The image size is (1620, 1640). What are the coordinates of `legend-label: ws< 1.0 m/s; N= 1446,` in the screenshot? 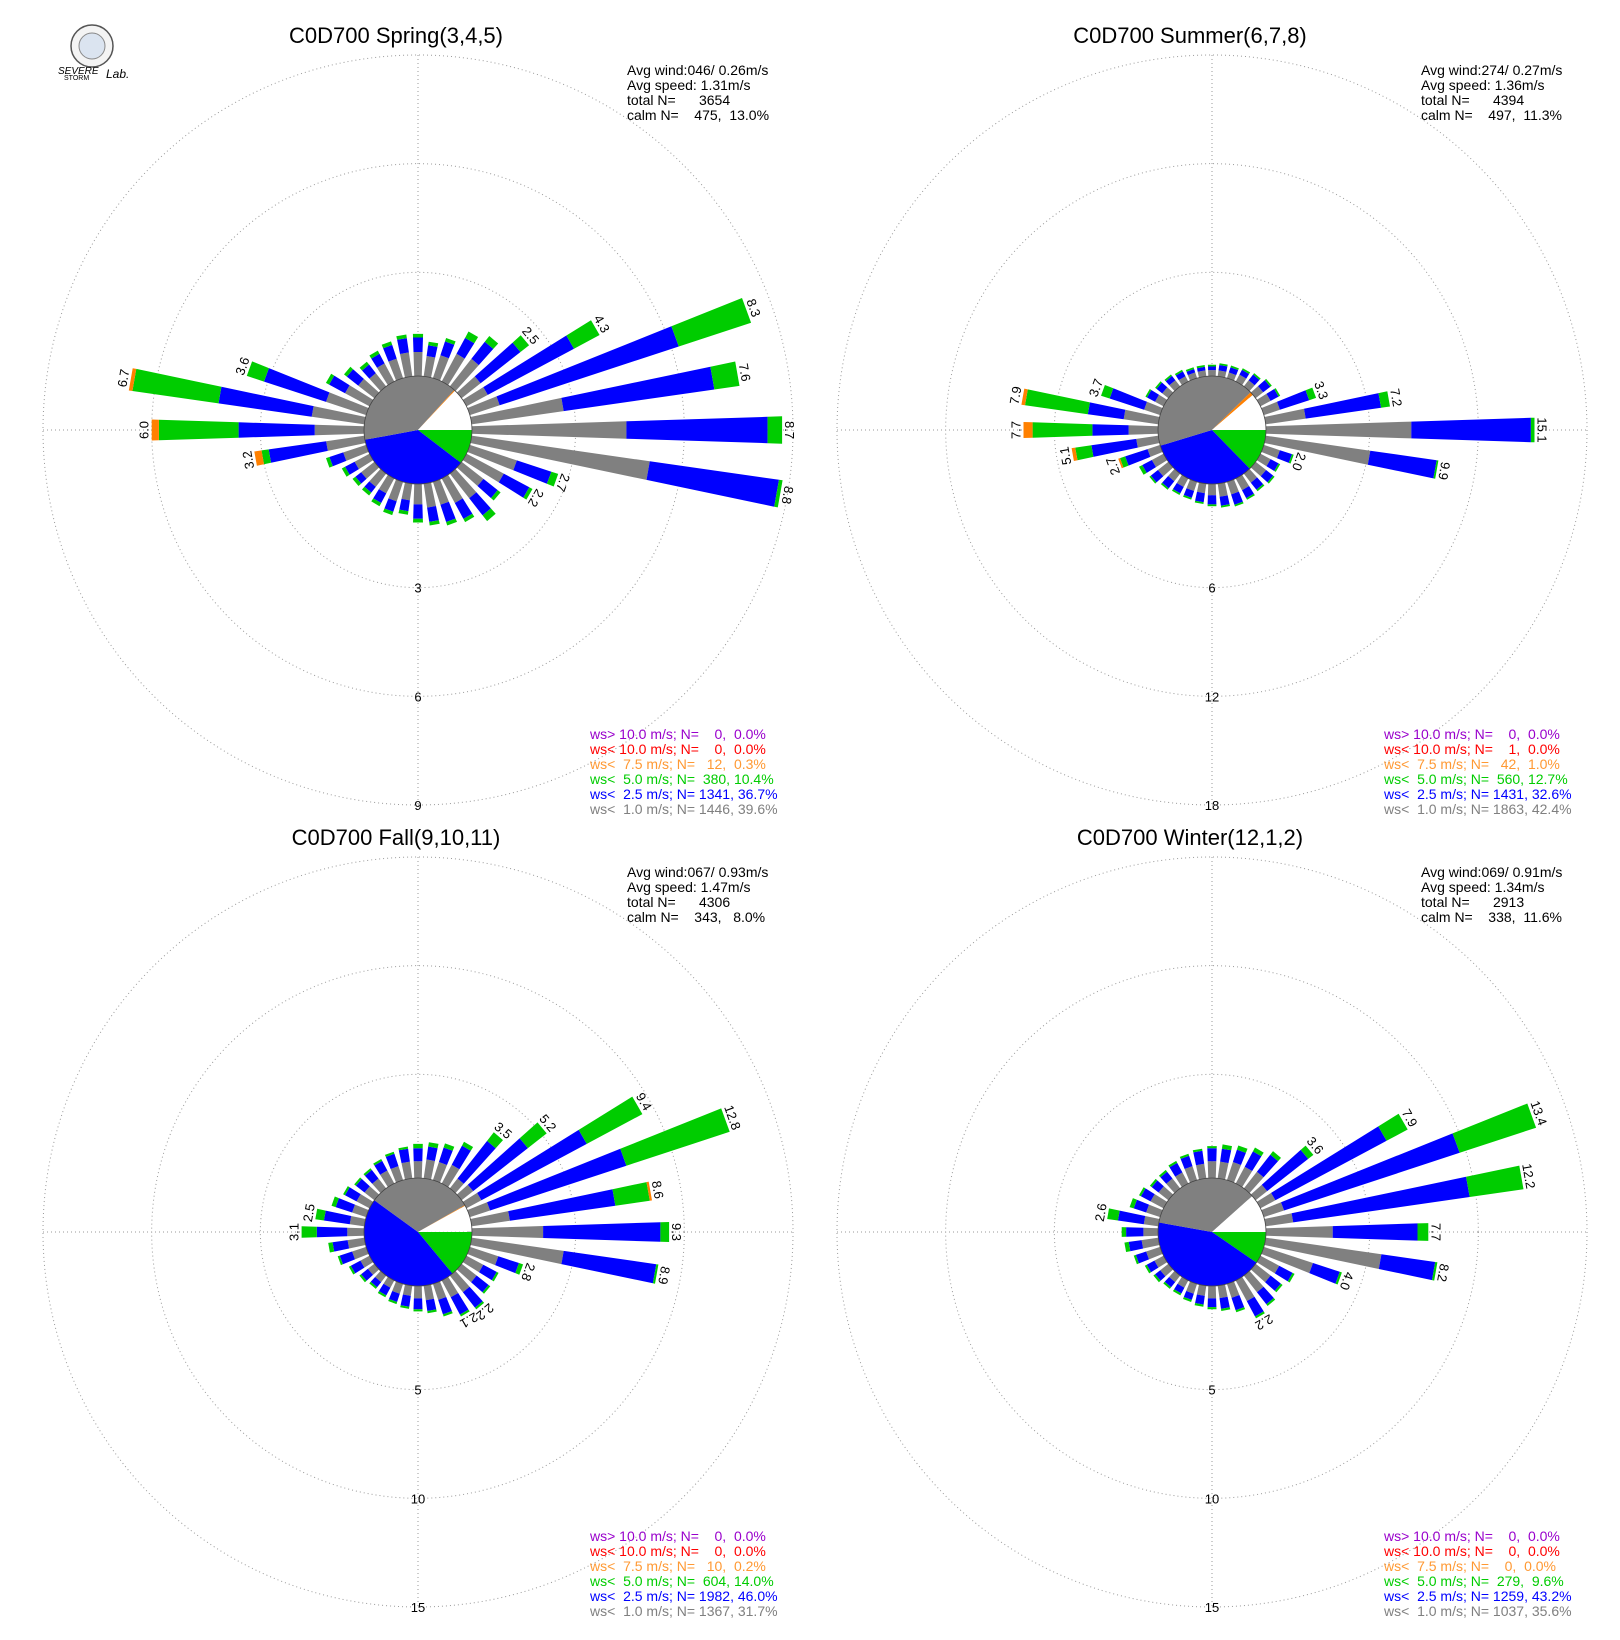 It's located at (663, 809).